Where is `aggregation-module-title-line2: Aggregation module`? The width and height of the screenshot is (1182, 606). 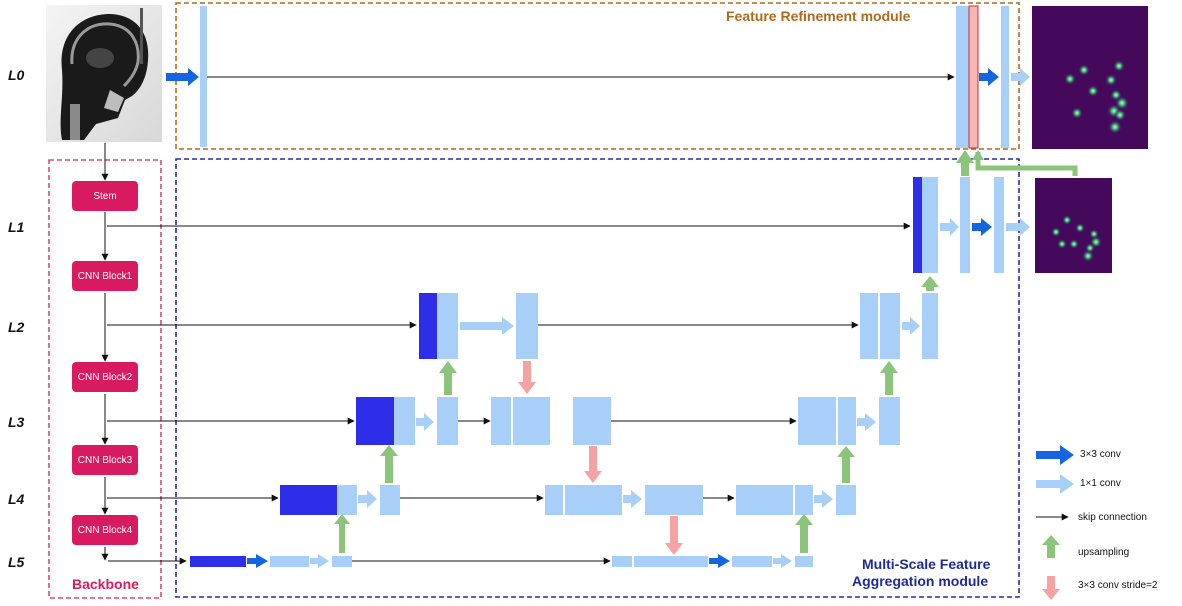 aggregation-module-title-line2: Aggregation module is located at coordinates (920, 581).